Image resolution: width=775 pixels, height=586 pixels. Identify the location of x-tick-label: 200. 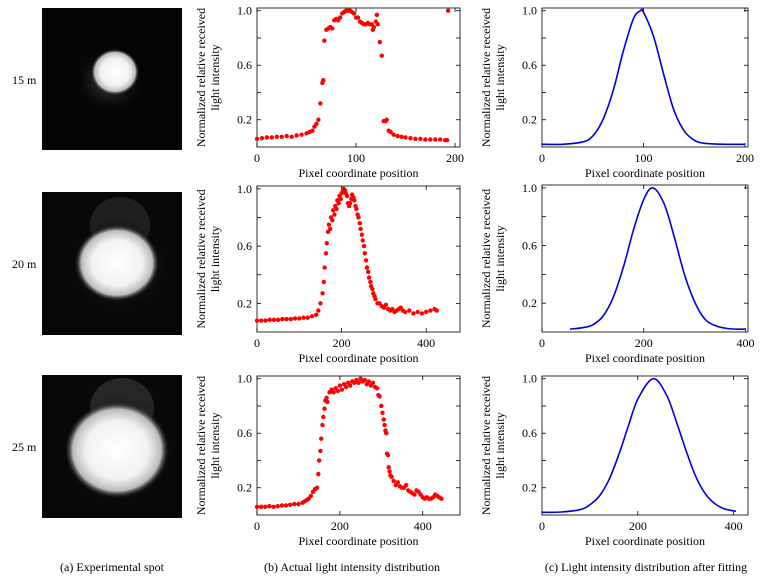
(342, 343).